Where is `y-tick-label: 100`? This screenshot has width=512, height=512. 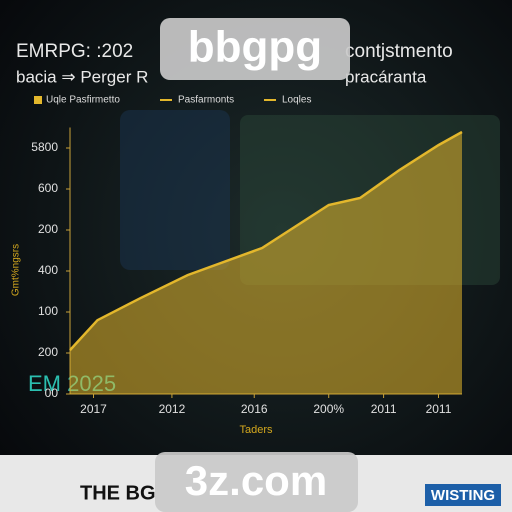
y-tick-label: 100 is located at coordinates (48, 311).